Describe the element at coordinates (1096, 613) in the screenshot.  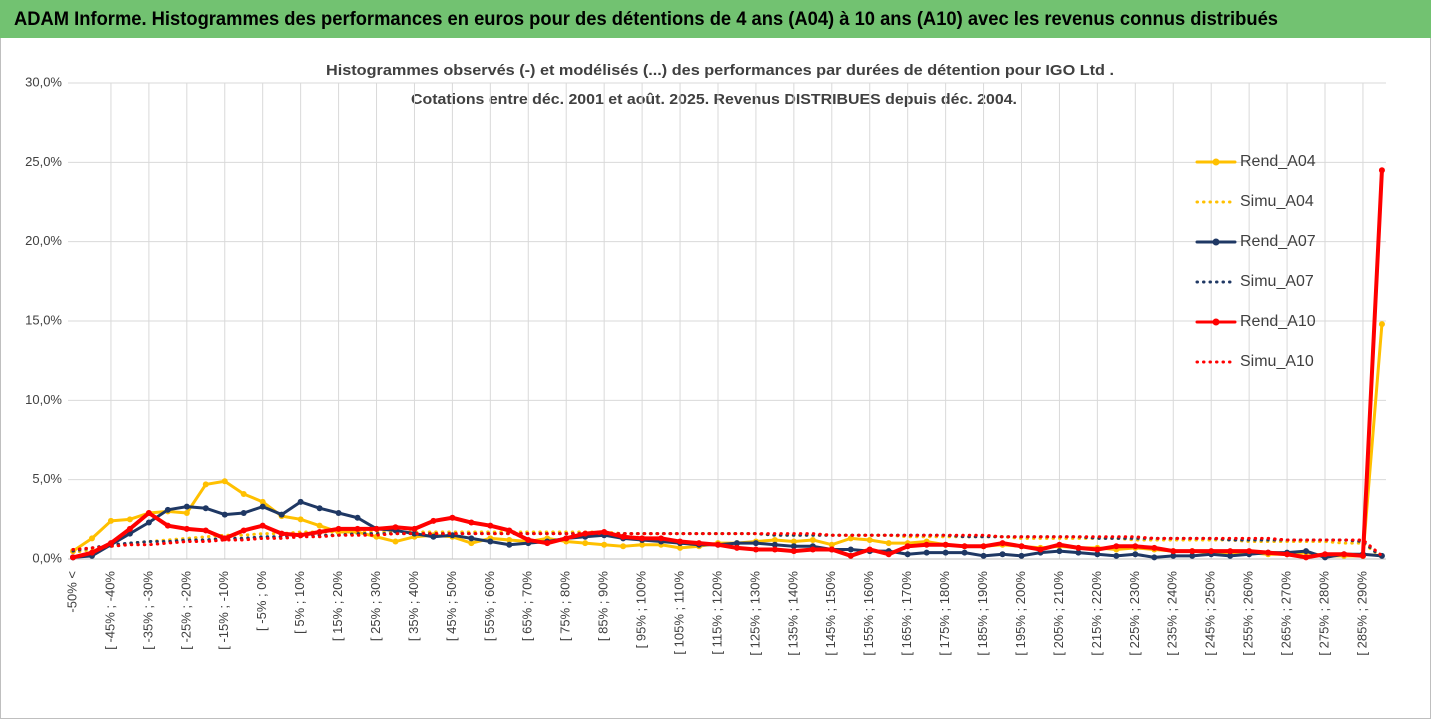
I see `x-tick-label: [ 215% ; 220%` at that location.